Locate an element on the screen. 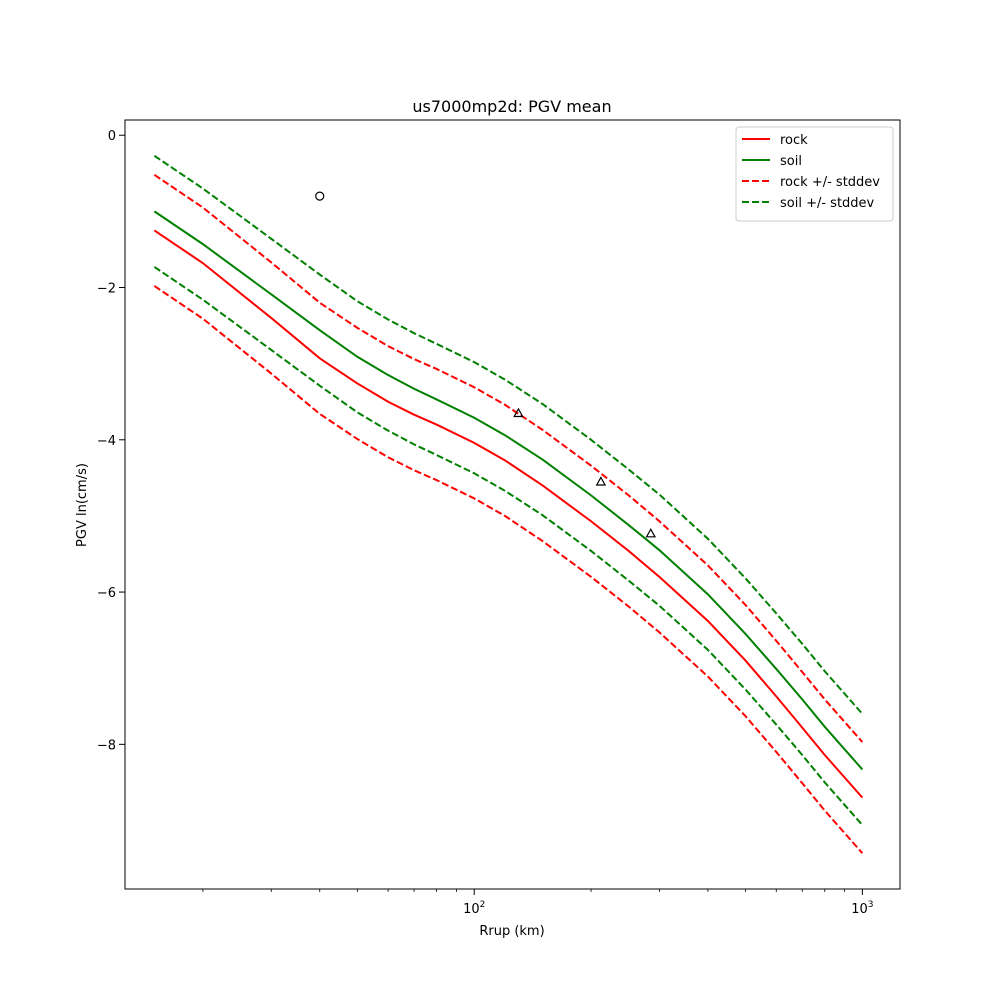 This screenshot has width=1000, height=1005. y-tick-label-1: −2 is located at coordinates (106, 289).